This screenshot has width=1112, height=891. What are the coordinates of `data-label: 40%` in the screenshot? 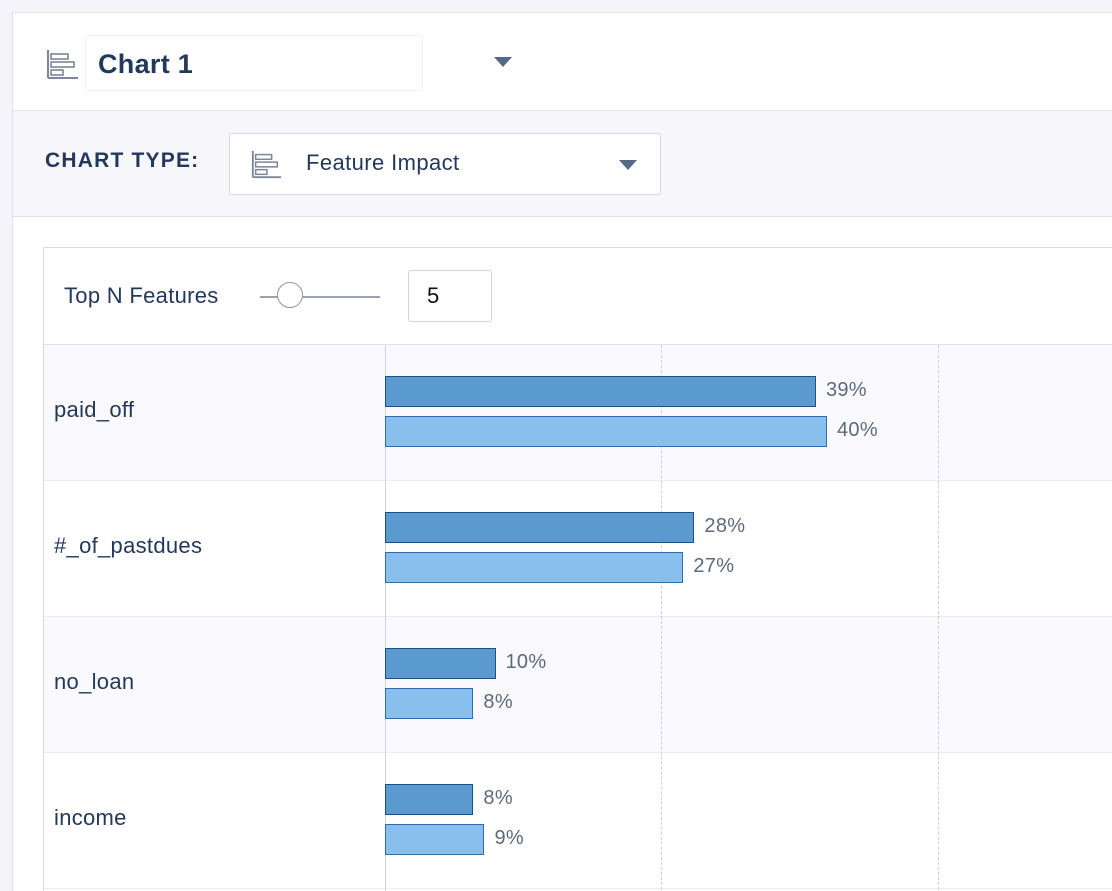 It's located at (857, 430).